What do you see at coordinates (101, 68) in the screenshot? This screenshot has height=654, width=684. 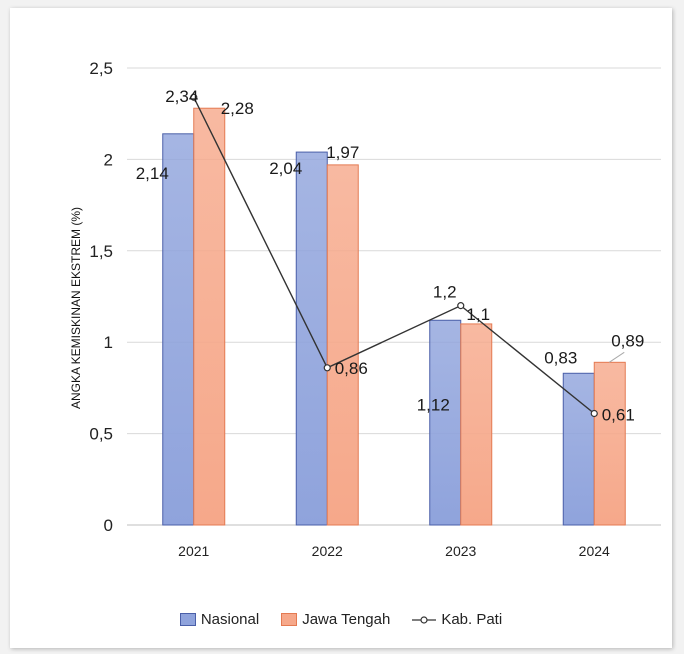 I see `y-tick-label: 2,5` at bounding box center [101, 68].